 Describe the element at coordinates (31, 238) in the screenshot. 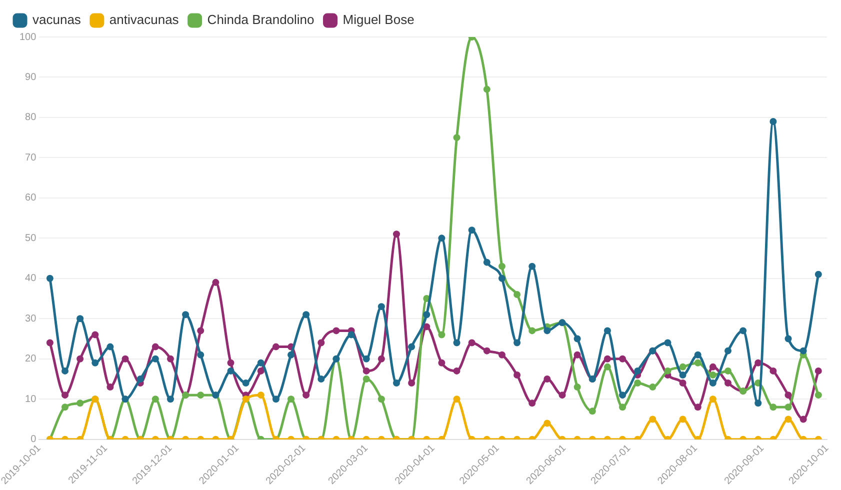

I see `y-tick-label: 50` at that location.